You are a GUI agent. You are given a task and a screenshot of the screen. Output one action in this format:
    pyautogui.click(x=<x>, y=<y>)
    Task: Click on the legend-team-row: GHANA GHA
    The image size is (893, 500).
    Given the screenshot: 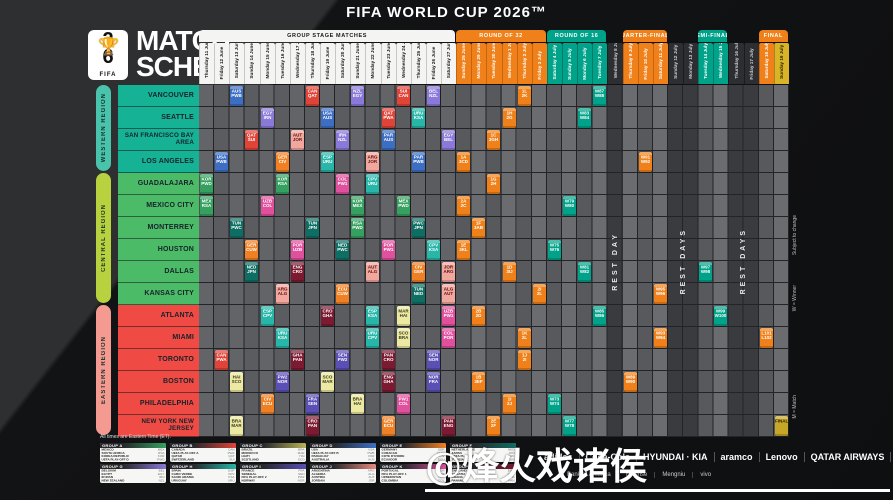 What is the action you would take?
    pyautogui.click(x=483, y=477)
    